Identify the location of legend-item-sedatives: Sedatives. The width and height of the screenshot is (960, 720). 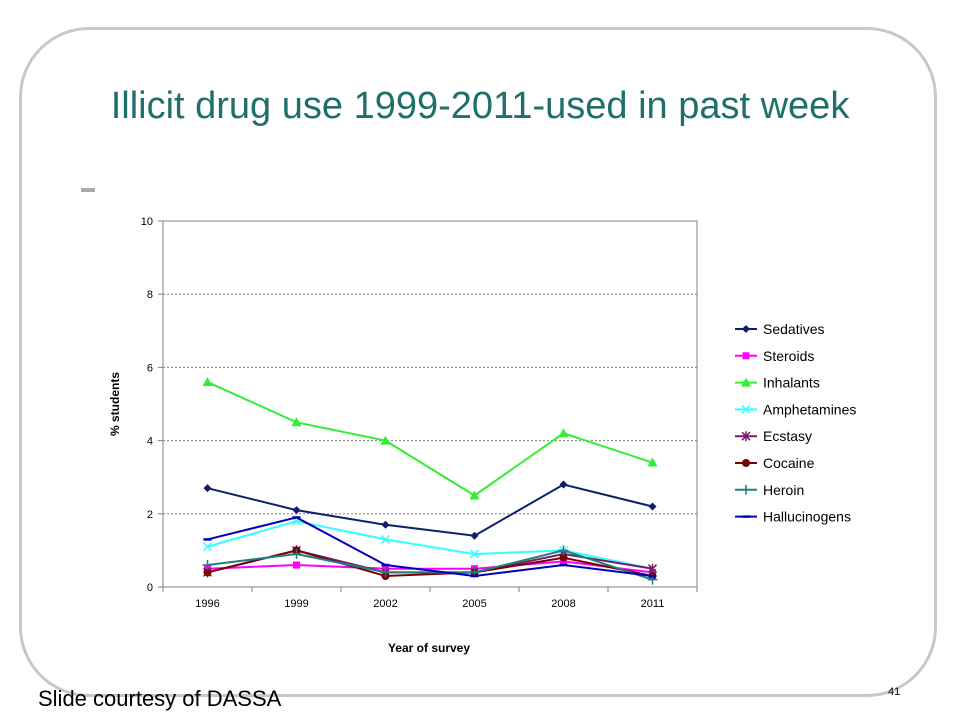
(779, 329).